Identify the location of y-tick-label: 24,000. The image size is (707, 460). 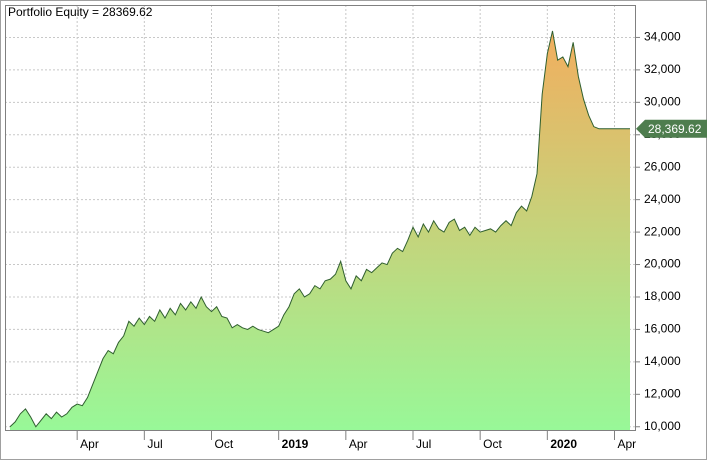
(662, 199).